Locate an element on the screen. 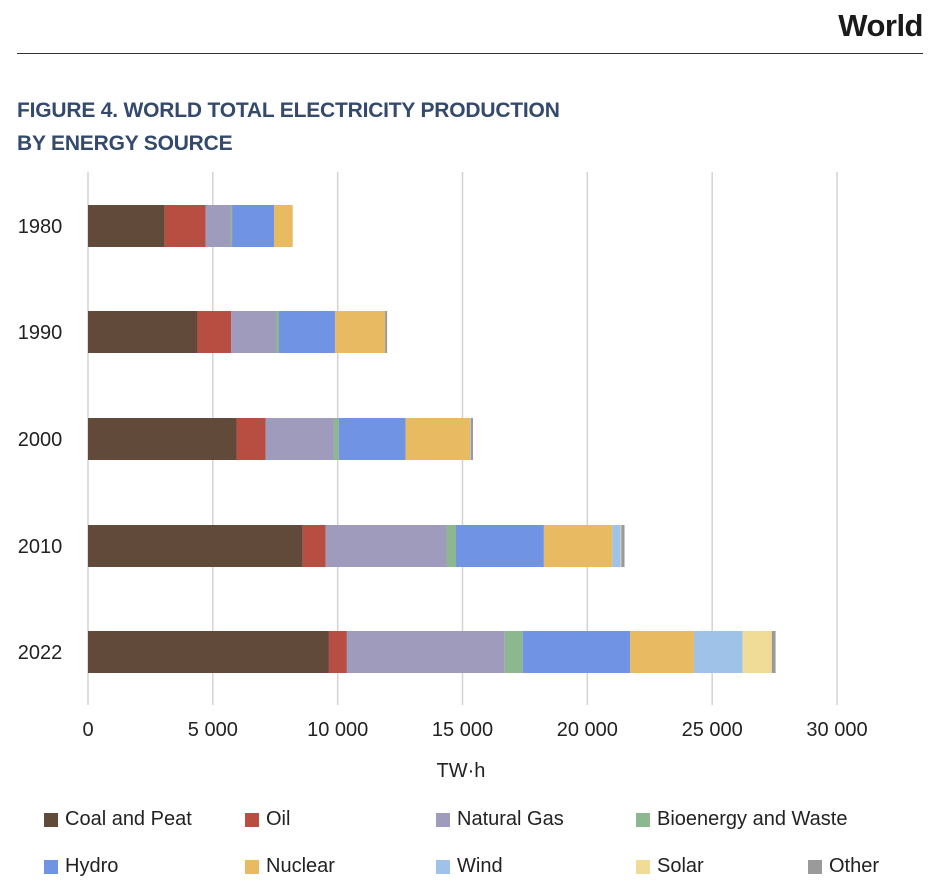  bar-segment-oil-1990 is located at coordinates (214, 332).